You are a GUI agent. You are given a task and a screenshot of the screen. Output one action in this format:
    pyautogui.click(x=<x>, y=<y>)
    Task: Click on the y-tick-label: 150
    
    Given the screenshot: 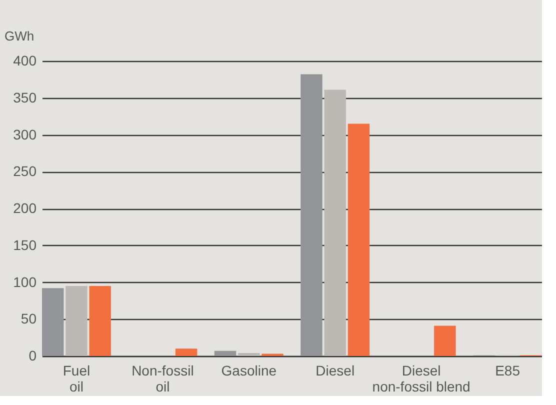 What is the action you would take?
    pyautogui.click(x=25, y=244)
    